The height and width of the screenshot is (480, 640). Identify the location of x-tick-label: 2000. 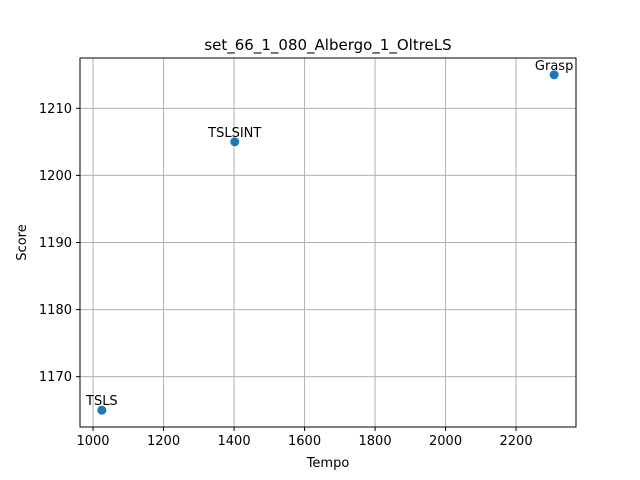
(445, 441).